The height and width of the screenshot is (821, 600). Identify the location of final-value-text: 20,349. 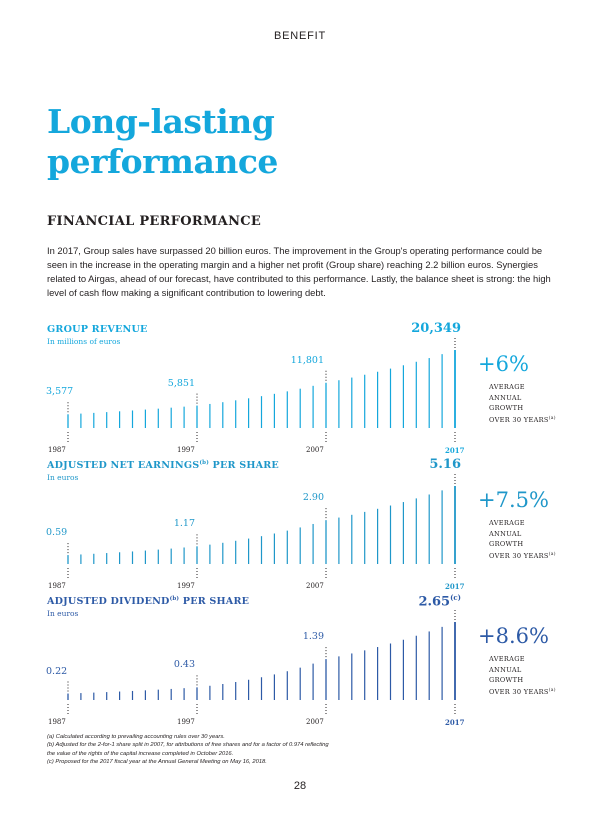
(436, 328).